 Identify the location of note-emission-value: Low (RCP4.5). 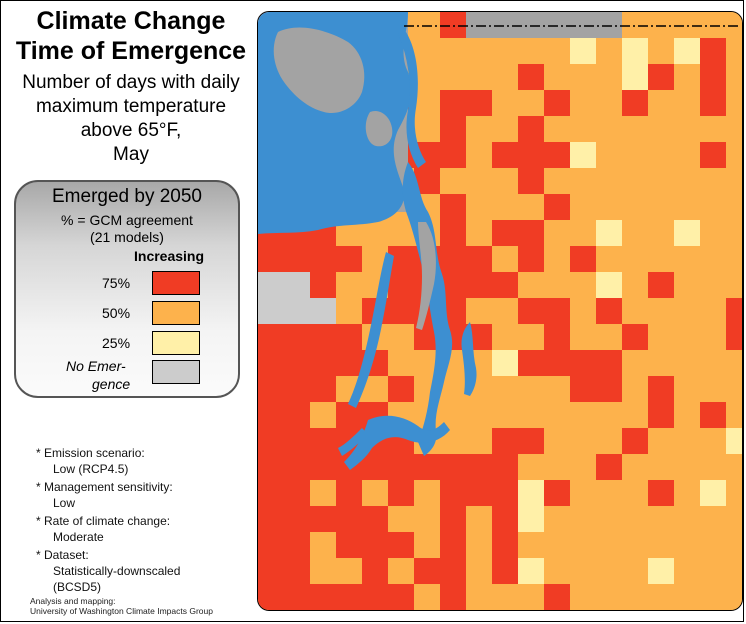
(91, 469).